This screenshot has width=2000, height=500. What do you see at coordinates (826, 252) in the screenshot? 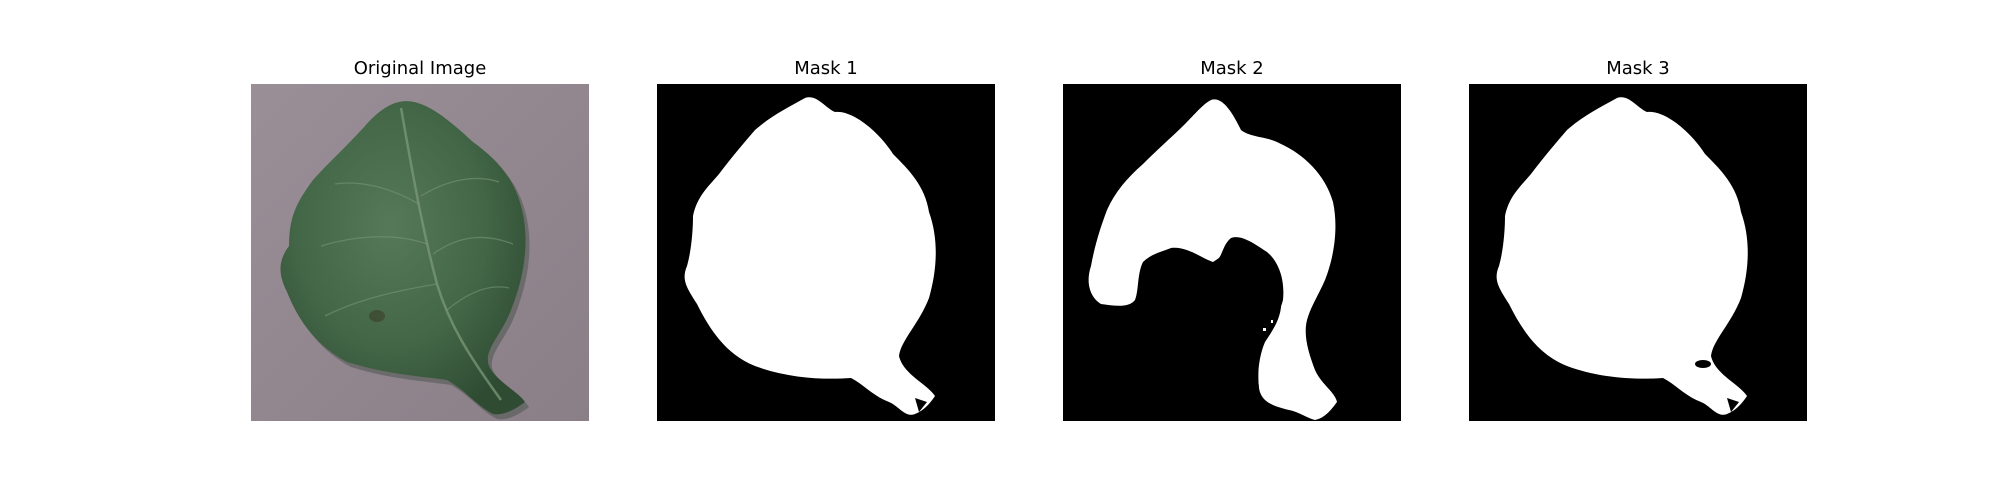
I see `mask-1-image` at bounding box center [826, 252].